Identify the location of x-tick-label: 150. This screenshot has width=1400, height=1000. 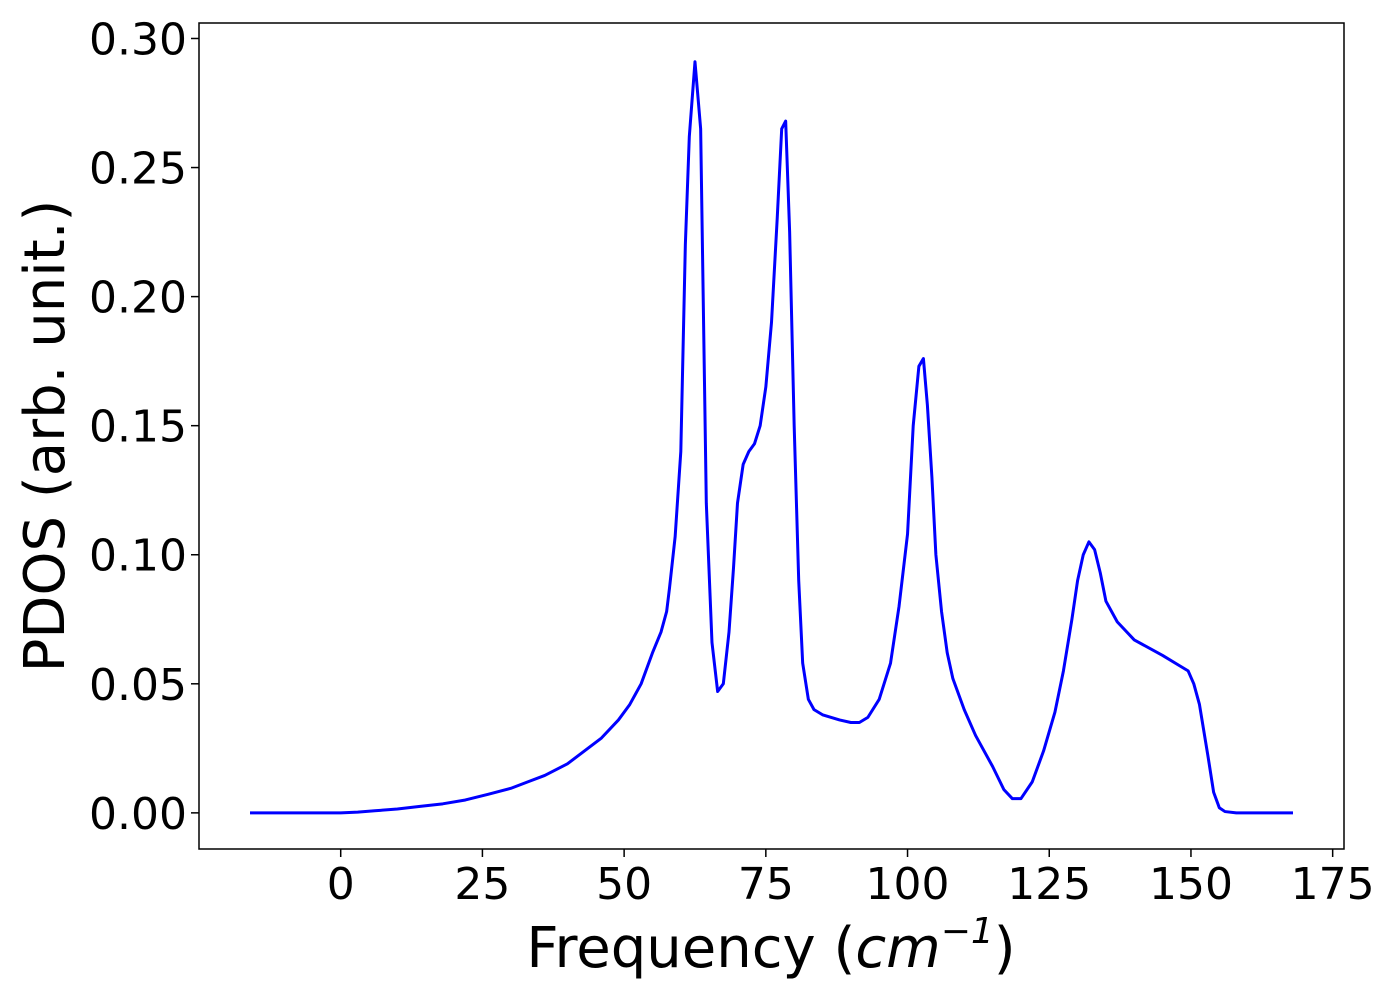
(1191, 884).